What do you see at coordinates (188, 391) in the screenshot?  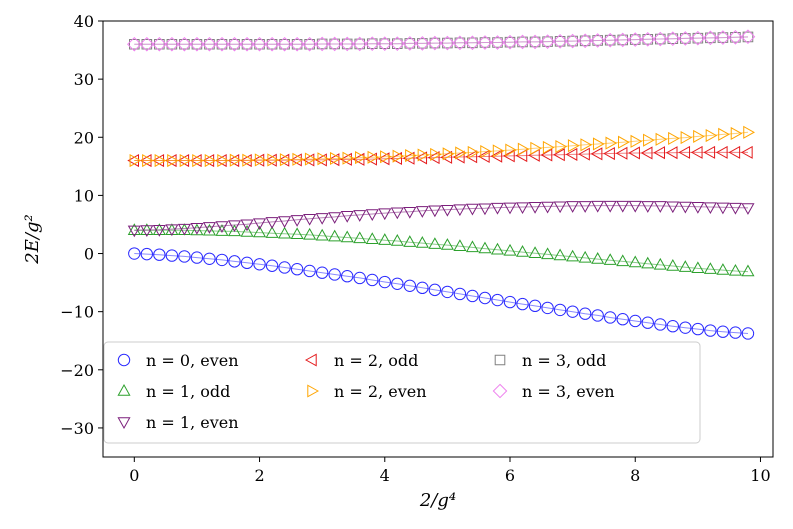 I see `legend-label: n = 1, odd` at bounding box center [188, 391].